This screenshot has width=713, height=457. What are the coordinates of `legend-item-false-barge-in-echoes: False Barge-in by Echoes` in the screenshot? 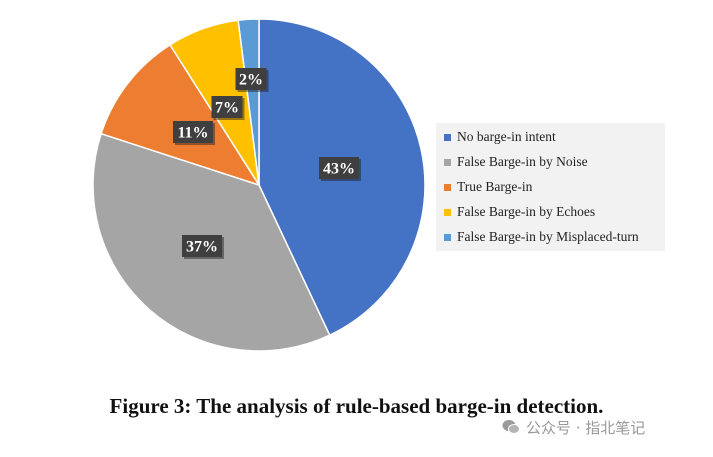 It's located at (519, 212).